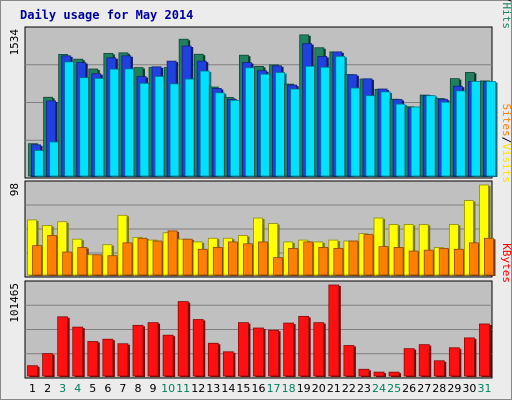  I want to click on bar-visits-sites-day-3-body, so click(67, 263).